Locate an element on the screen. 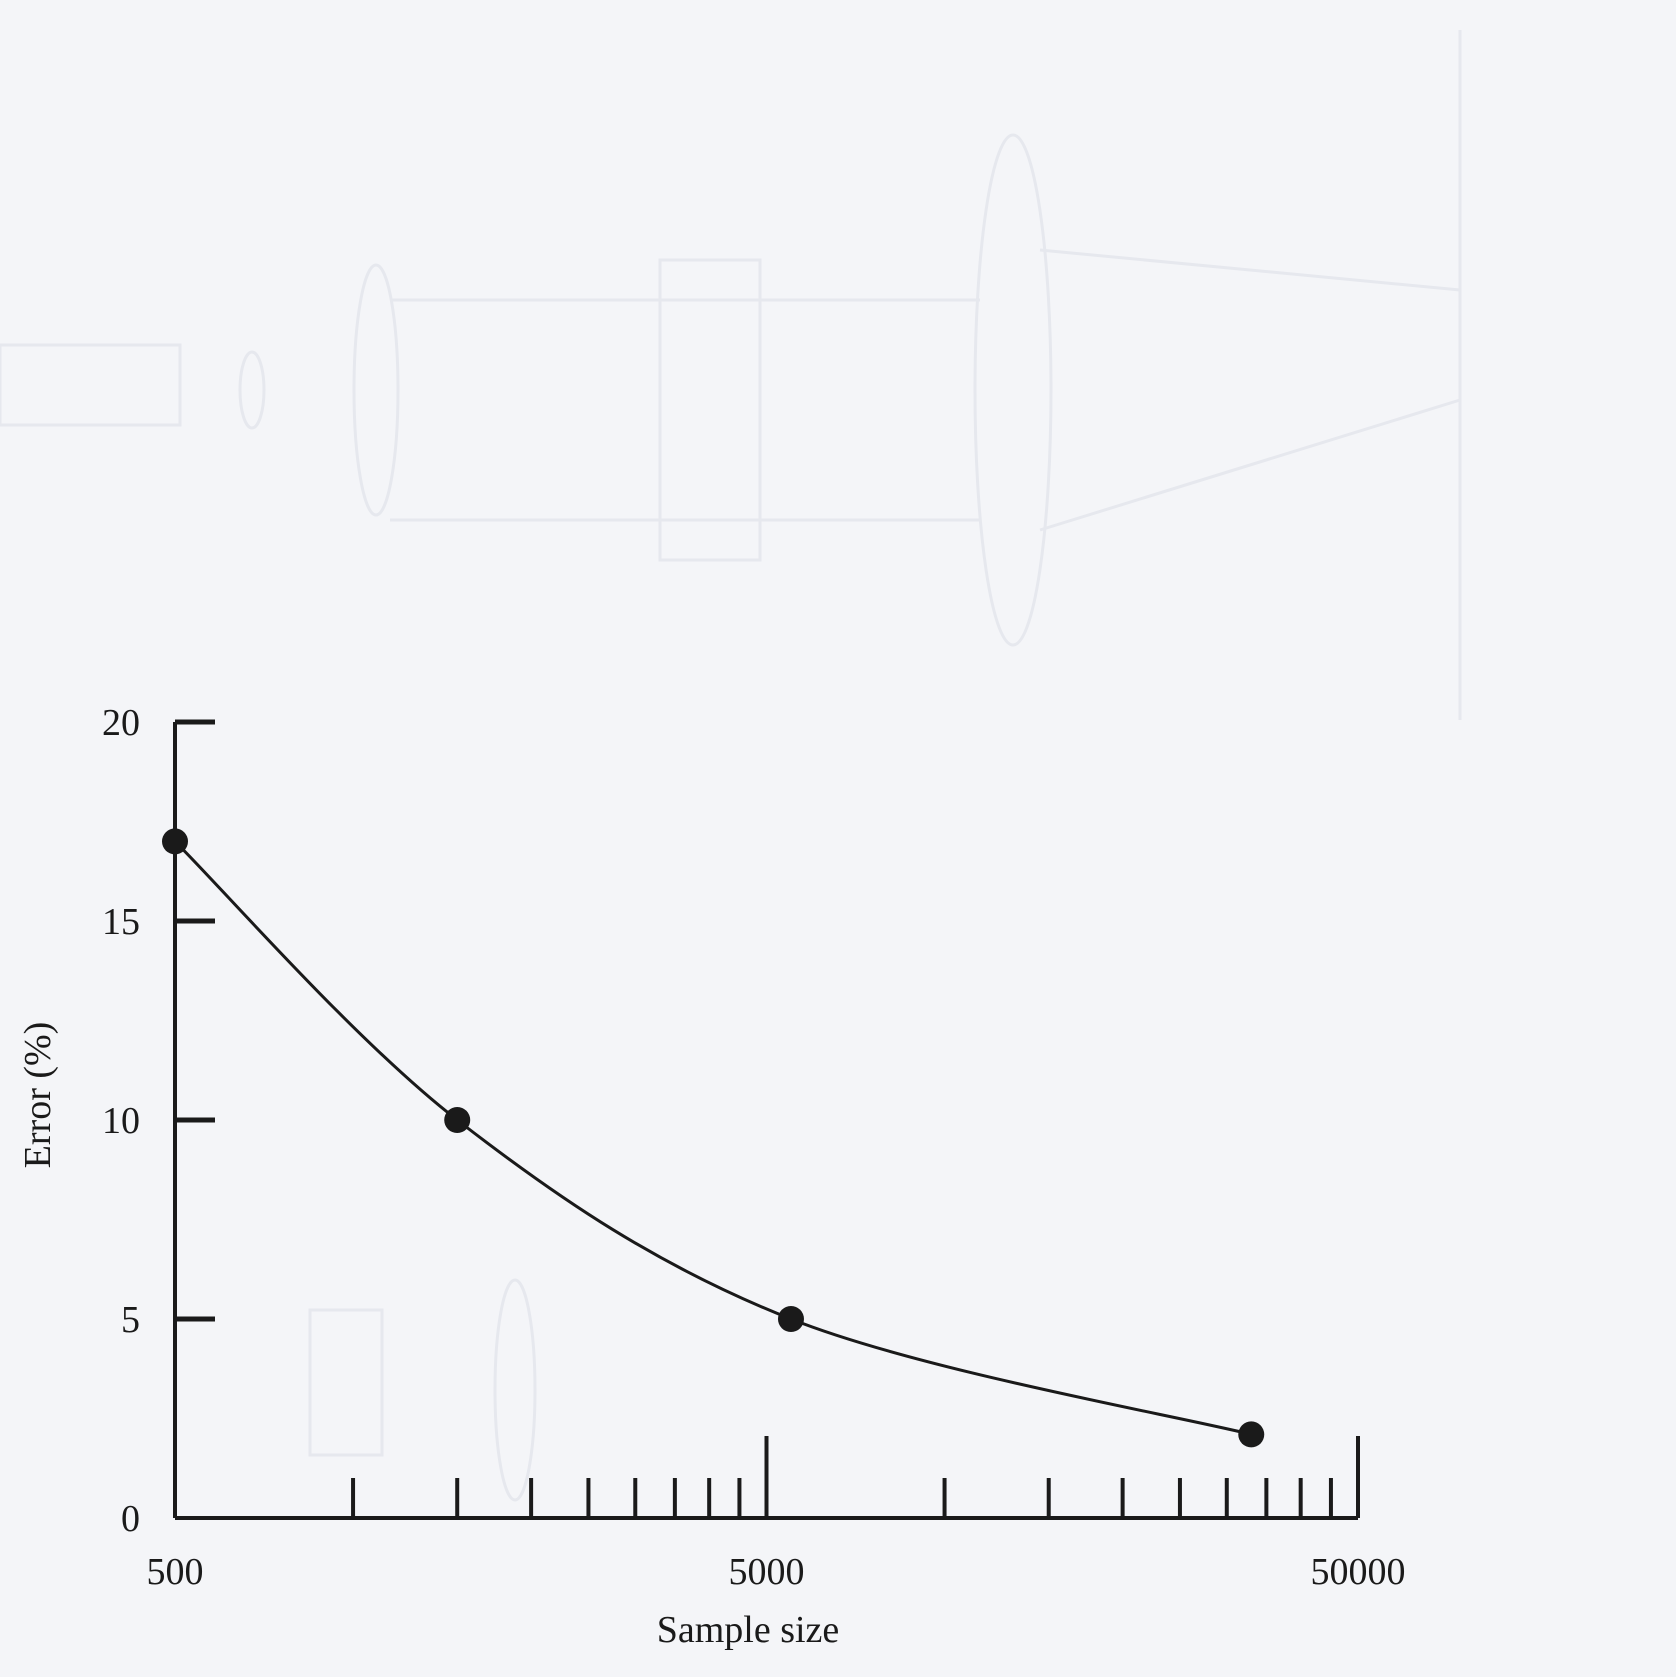  x-tick-label: 500 is located at coordinates (175, 1572).